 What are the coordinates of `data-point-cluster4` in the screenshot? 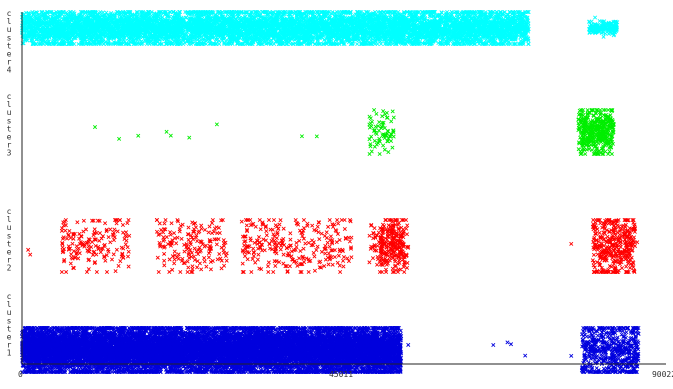 It's located at (356, 43).